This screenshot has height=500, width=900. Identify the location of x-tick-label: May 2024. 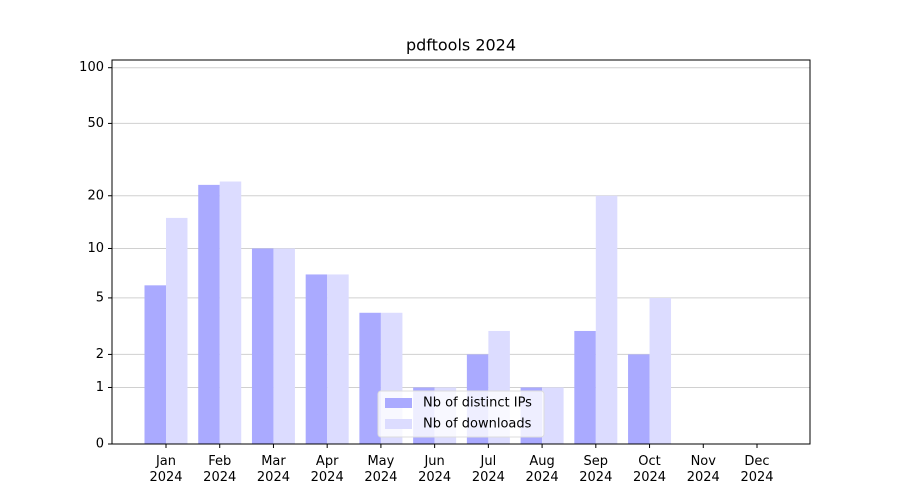
(380, 469).